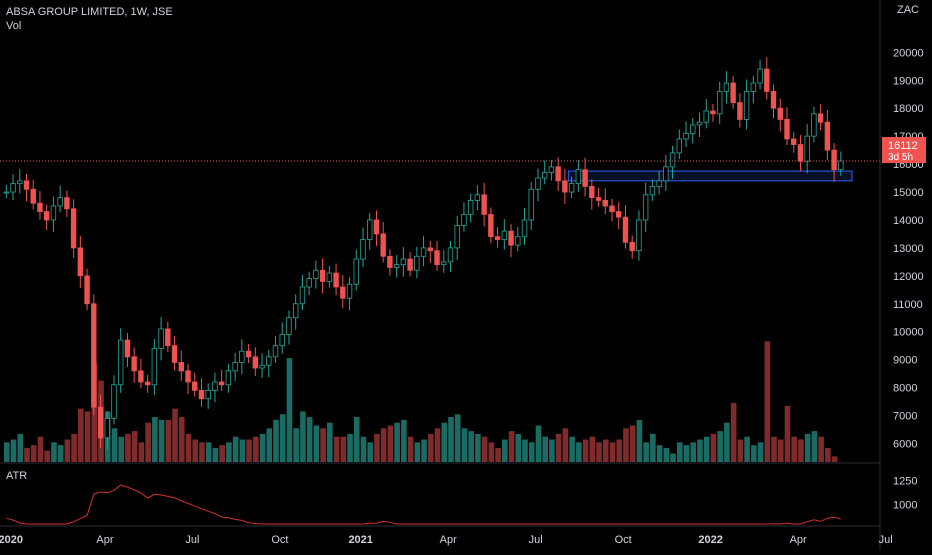  What do you see at coordinates (710, 176) in the screenshot?
I see `support-zone-rect` at bounding box center [710, 176].